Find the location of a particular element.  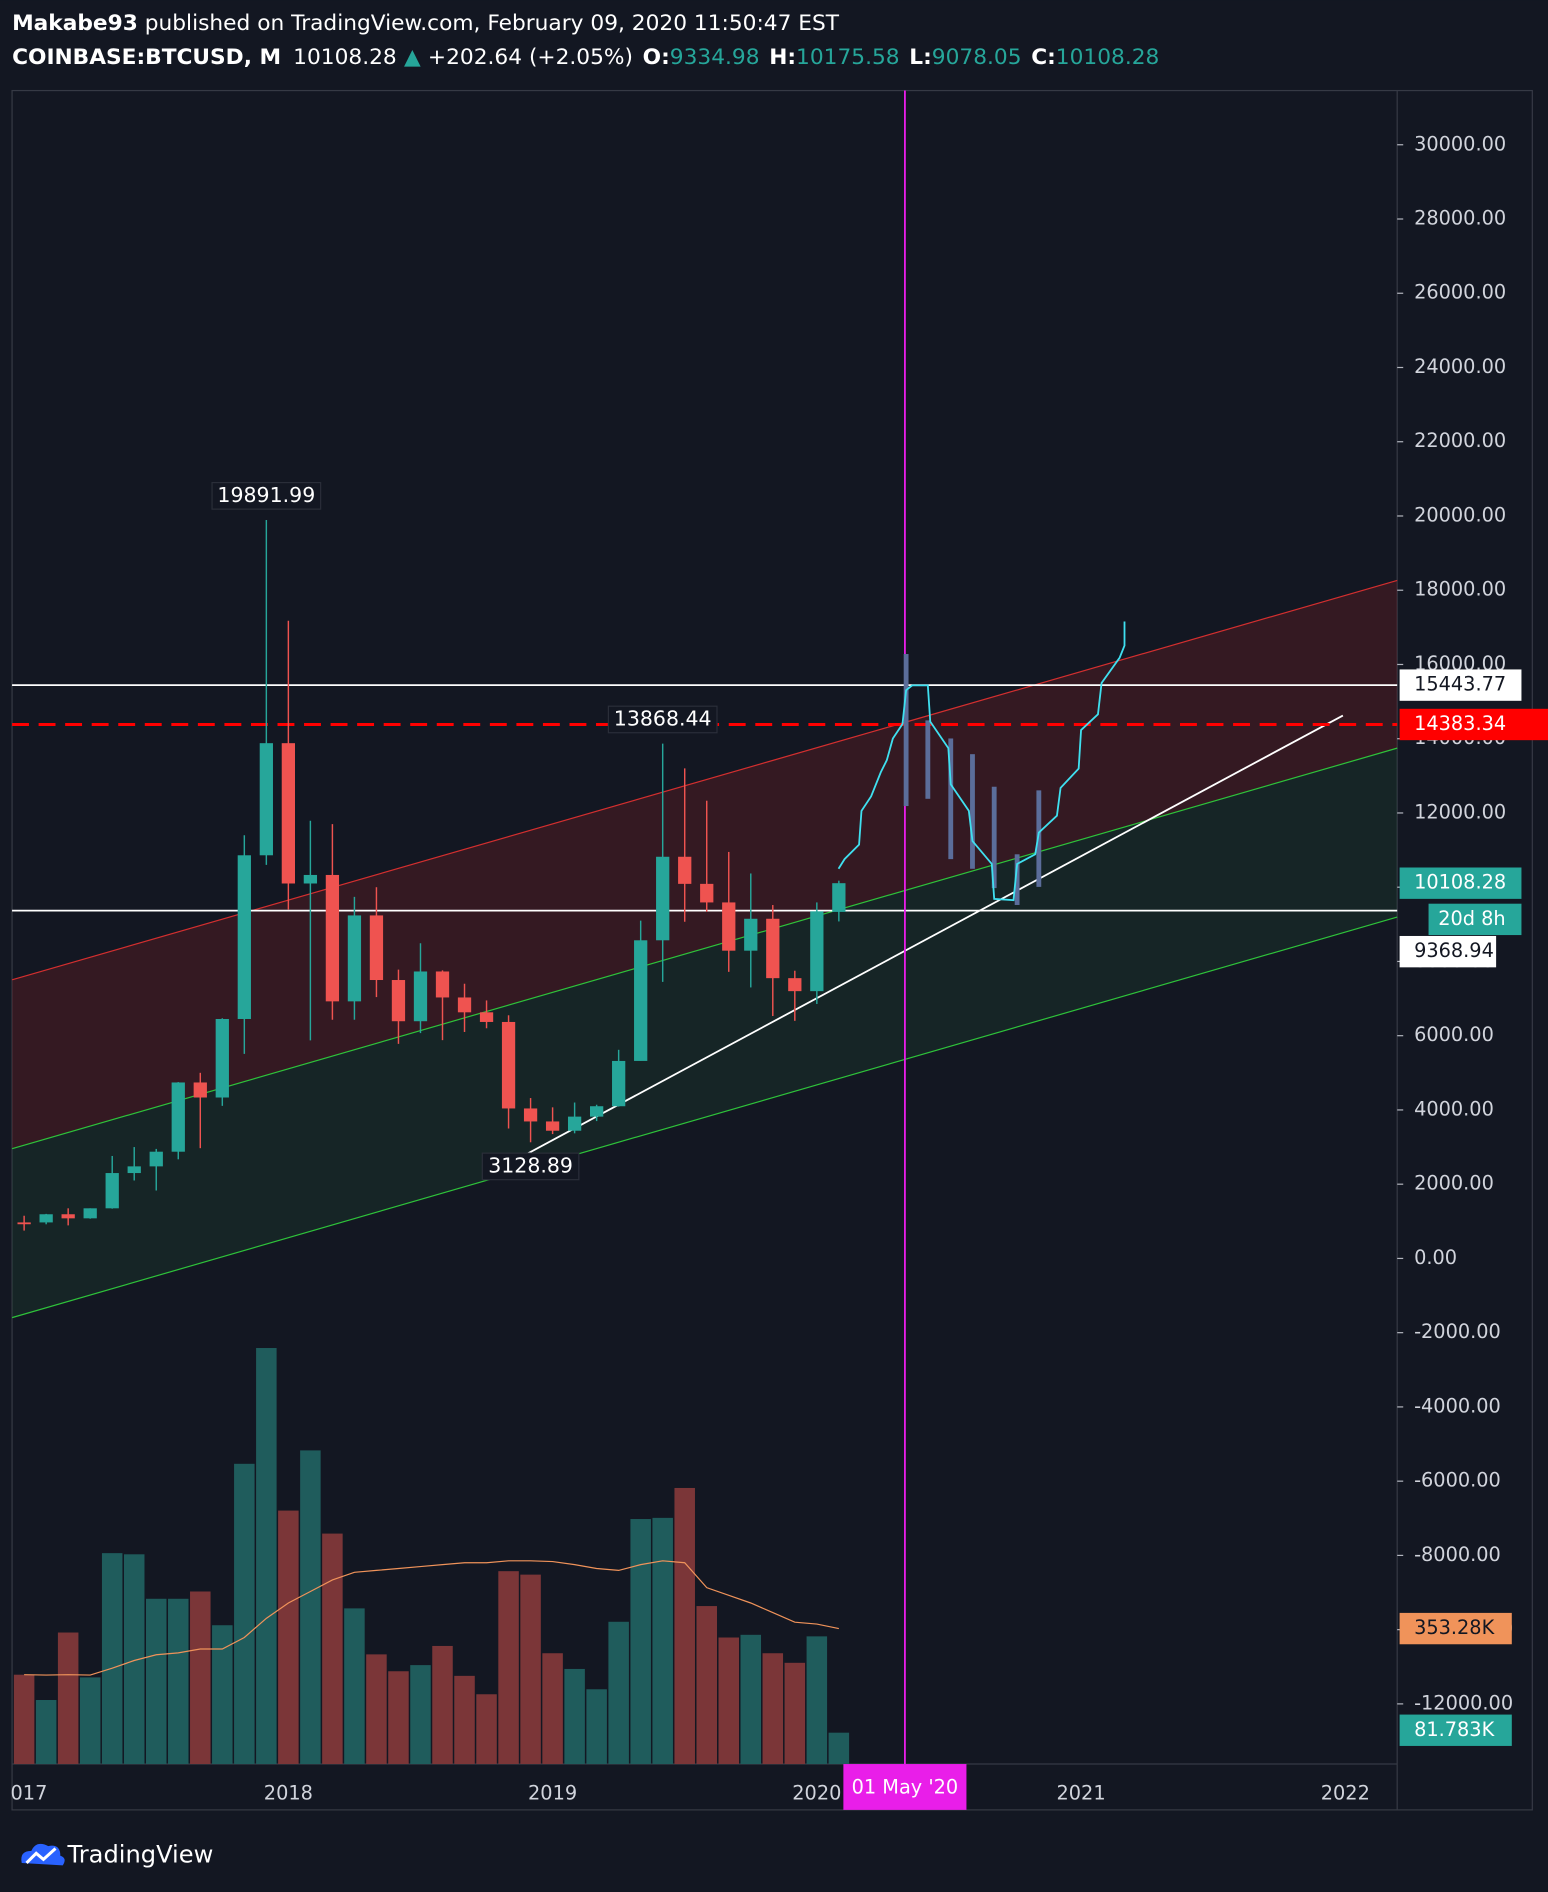

y-tick-label: -12000.00 is located at coordinates (1463, 1702).